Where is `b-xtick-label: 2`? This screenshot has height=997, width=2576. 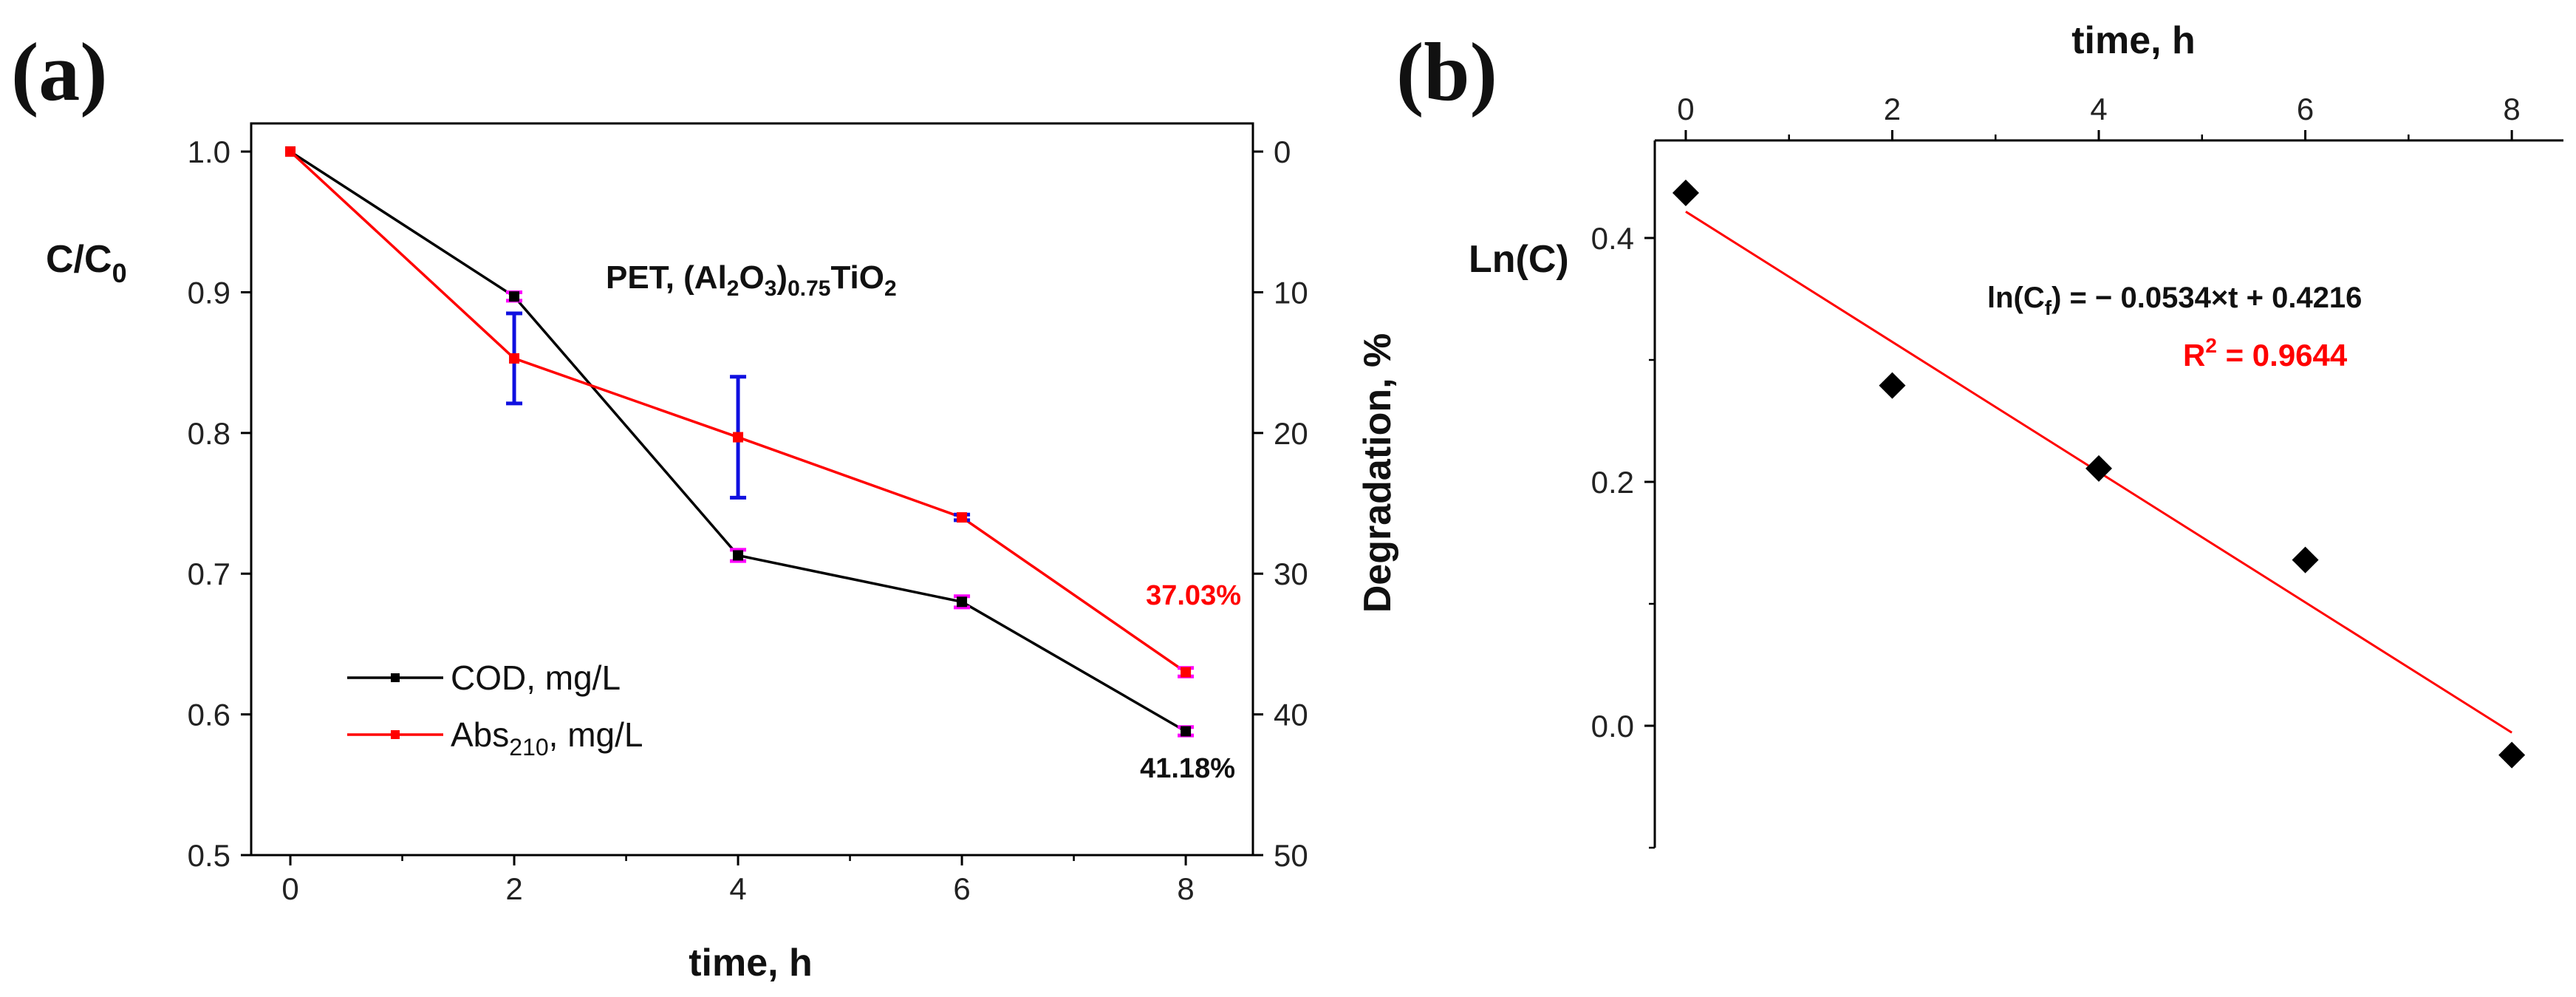 b-xtick-label: 2 is located at coordinates (1892, 109).